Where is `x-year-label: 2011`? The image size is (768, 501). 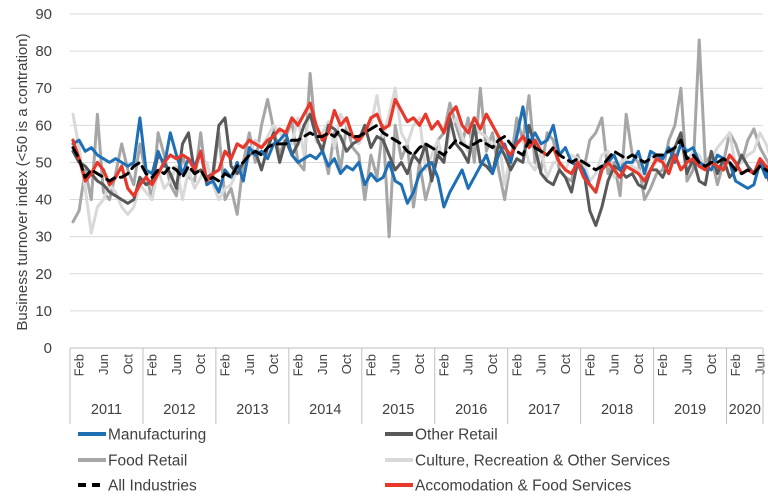
x-year-label: 2011 is located at coordinates (106, 410).